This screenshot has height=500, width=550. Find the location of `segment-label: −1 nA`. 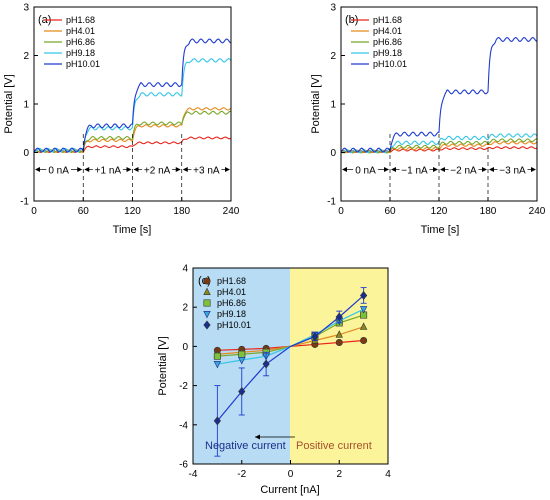

segment-label: −1 nA is located at coordinates (414, 170).